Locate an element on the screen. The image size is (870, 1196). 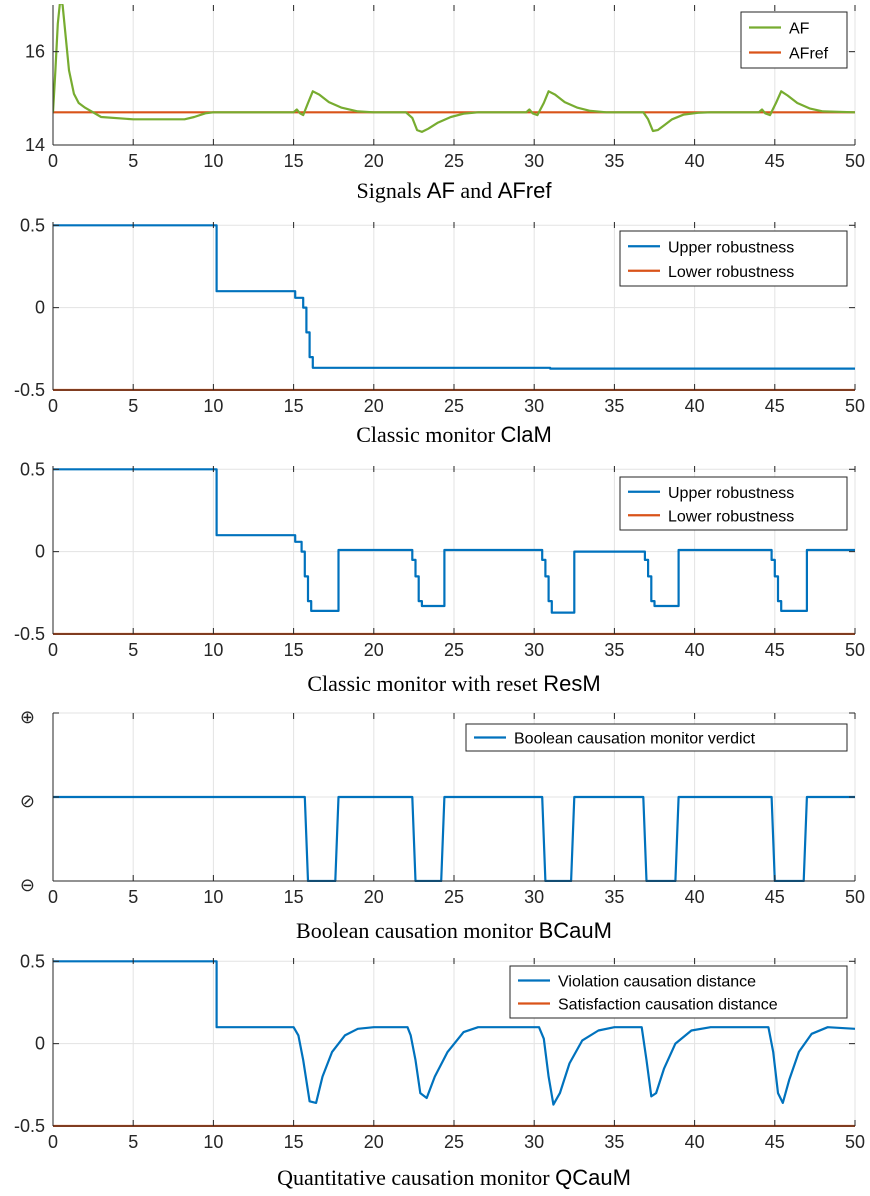
chart-caption: Classic monitor ClaM is located at coordinates (454, 434).